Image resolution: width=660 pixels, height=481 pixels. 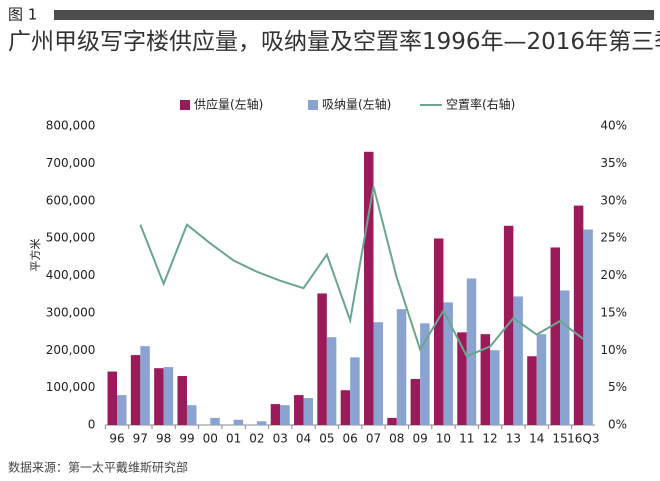 I want to click on y2-tick-label: 20%, so click(x=613, y=275).